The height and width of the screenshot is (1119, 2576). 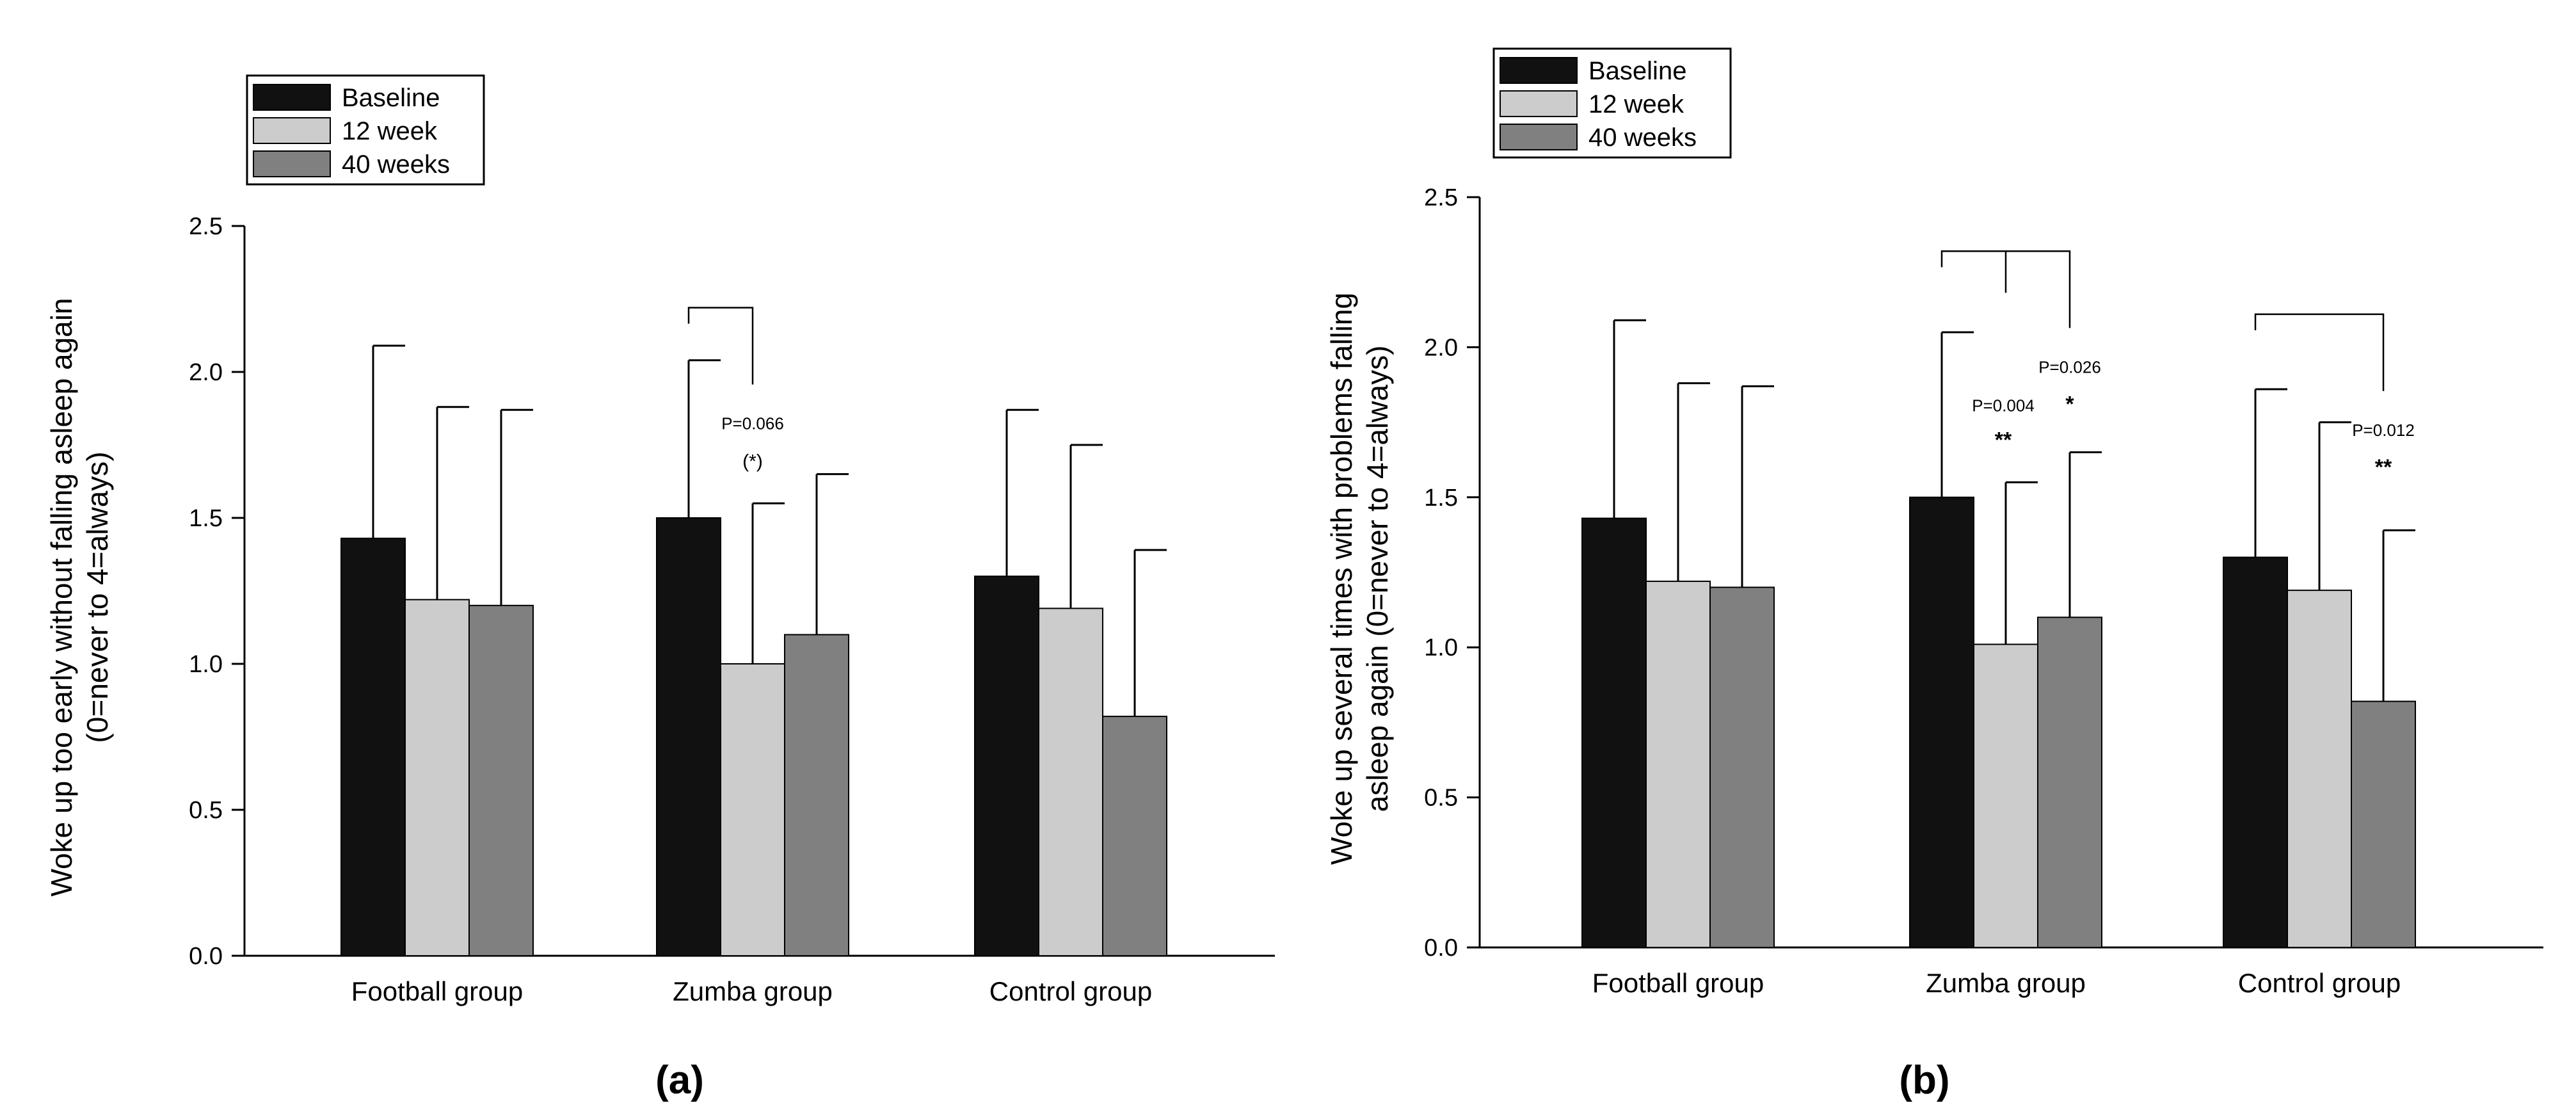 I want to click on p-value-label: P=0.066, so click(x=752, y=423).